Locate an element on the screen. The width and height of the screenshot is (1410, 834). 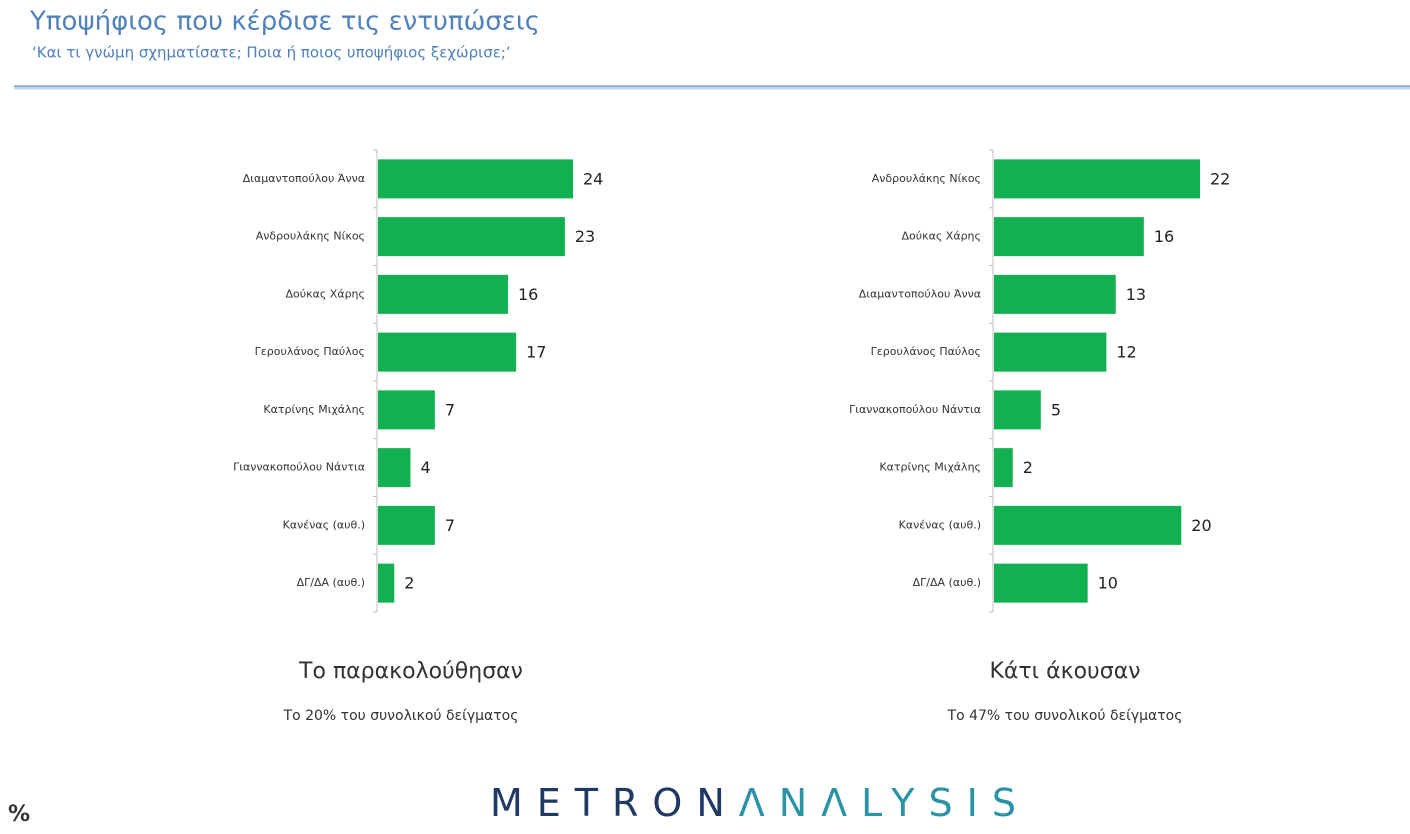
value-label: 24 is located at coordinates (593, 178).